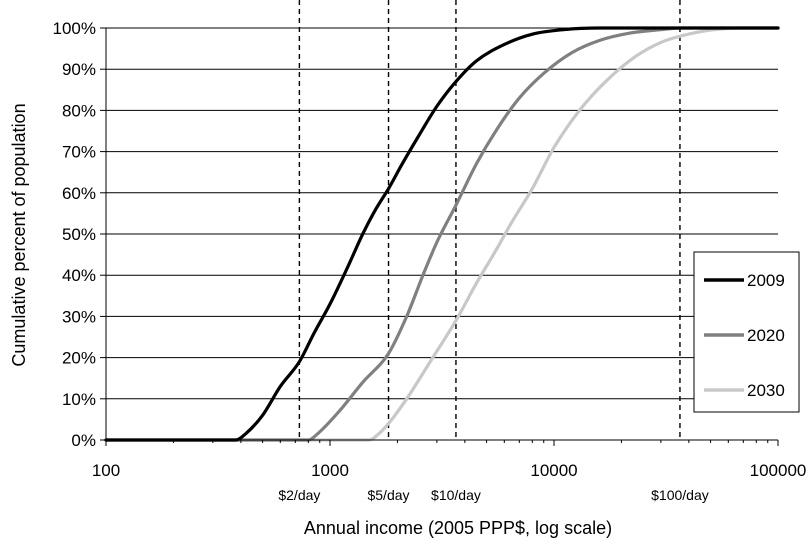 The width and height of the screenshot is (811, 547). Describe the element at coordinates (388, 495) in the screenshot. I see `reference-line-label: $5/day` at that location.